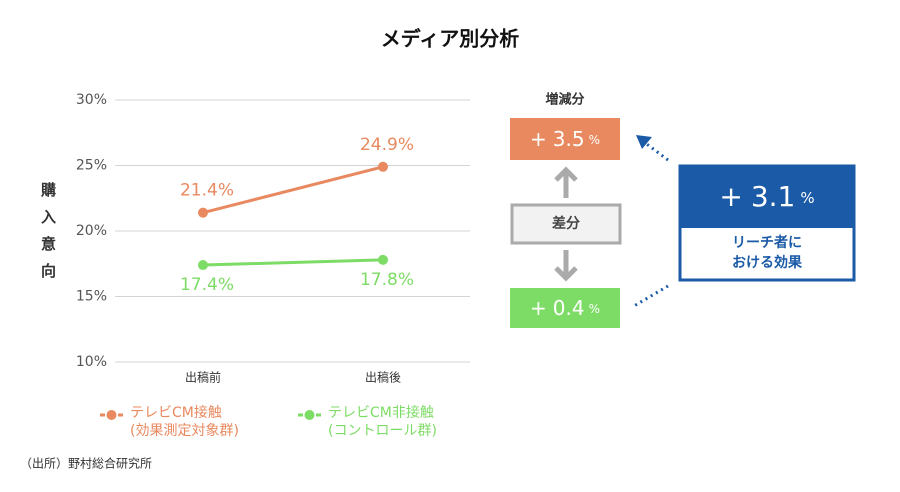 This screenshot has width=900, height=492. I want to click on y-tick-label: 15%, so click(91, 297).